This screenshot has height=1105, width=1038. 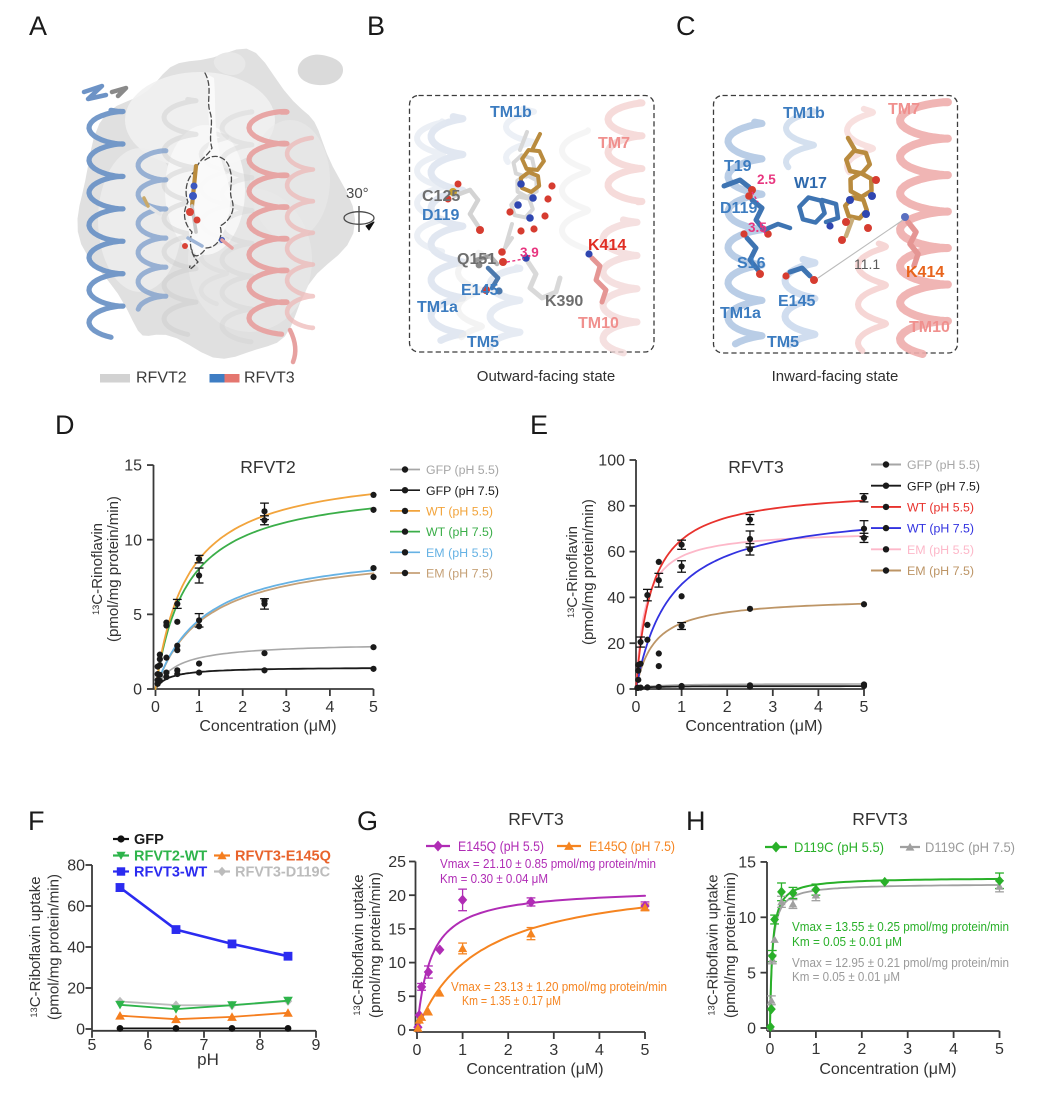 What do you see at coordinates (283, 857) in the screenshot?
I see `svg-text: RFVT3-E145Q` at bounding box center [283, 857].